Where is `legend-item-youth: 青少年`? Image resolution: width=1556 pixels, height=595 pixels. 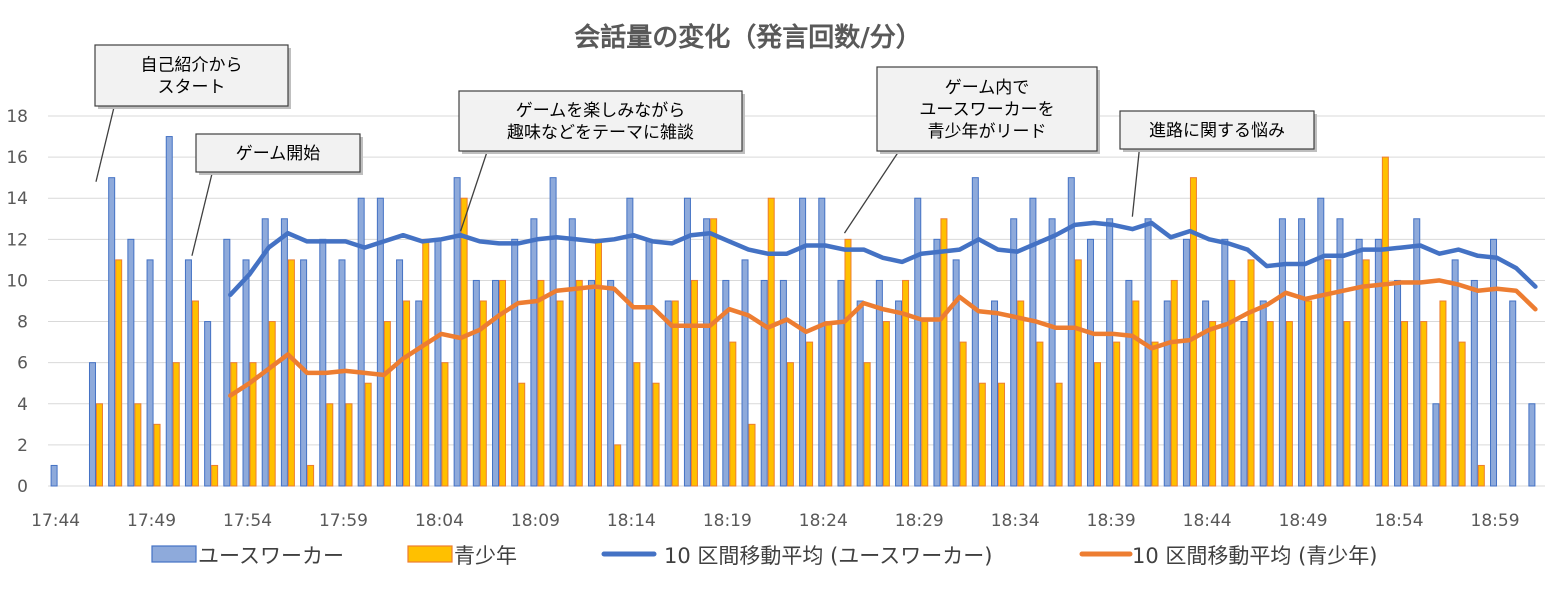 legend-item-youth: 青少年 is located at coordinates (462, 556).